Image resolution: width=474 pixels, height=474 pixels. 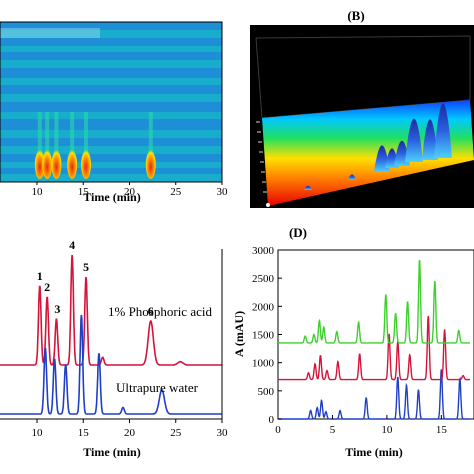 What do you see at coordinates (151, 311) in the screenshot?
I see `peak-label: 6` at bounding box center [151, 311].